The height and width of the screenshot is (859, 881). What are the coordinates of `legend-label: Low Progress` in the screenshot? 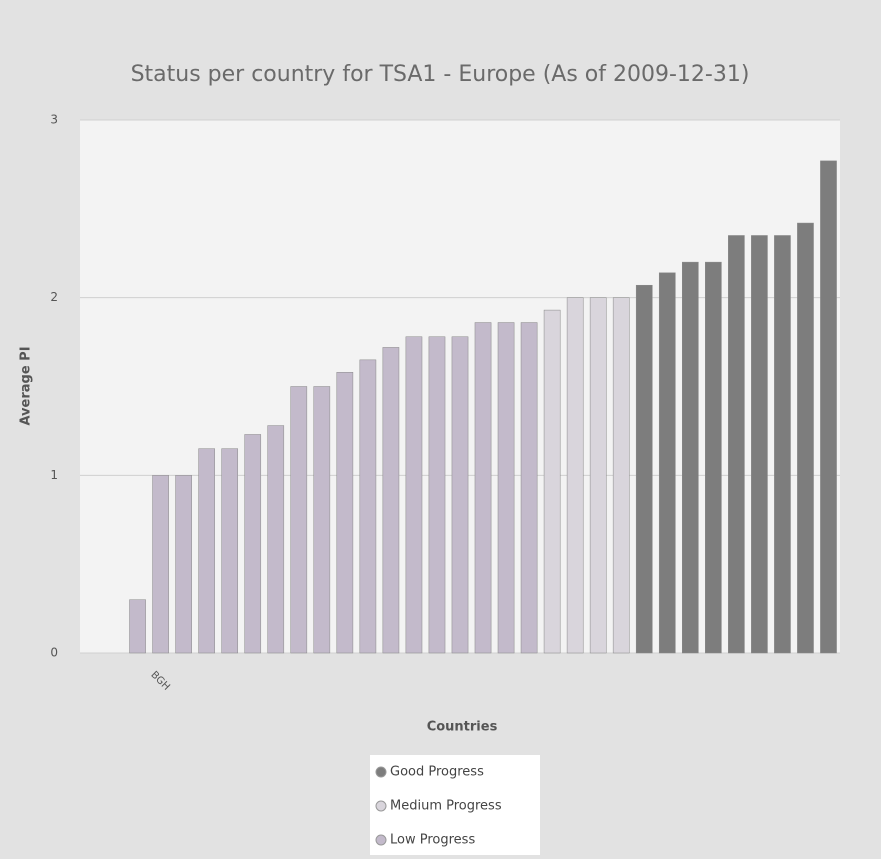 It's located at (432, 840).